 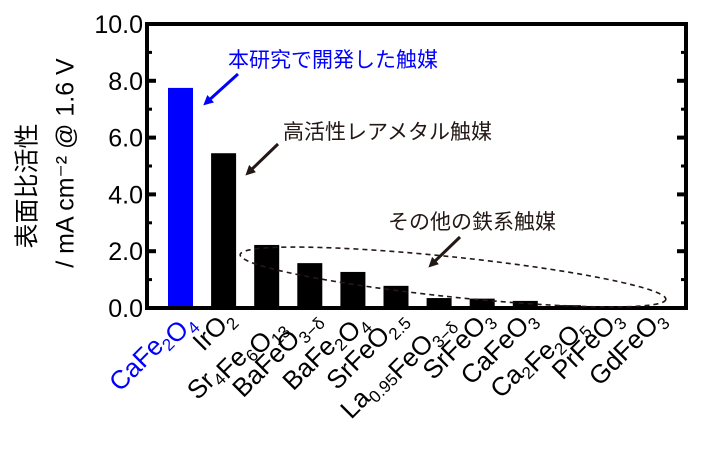 I want to click on other-iron-arrow-icon, so click(x=445, y=251).